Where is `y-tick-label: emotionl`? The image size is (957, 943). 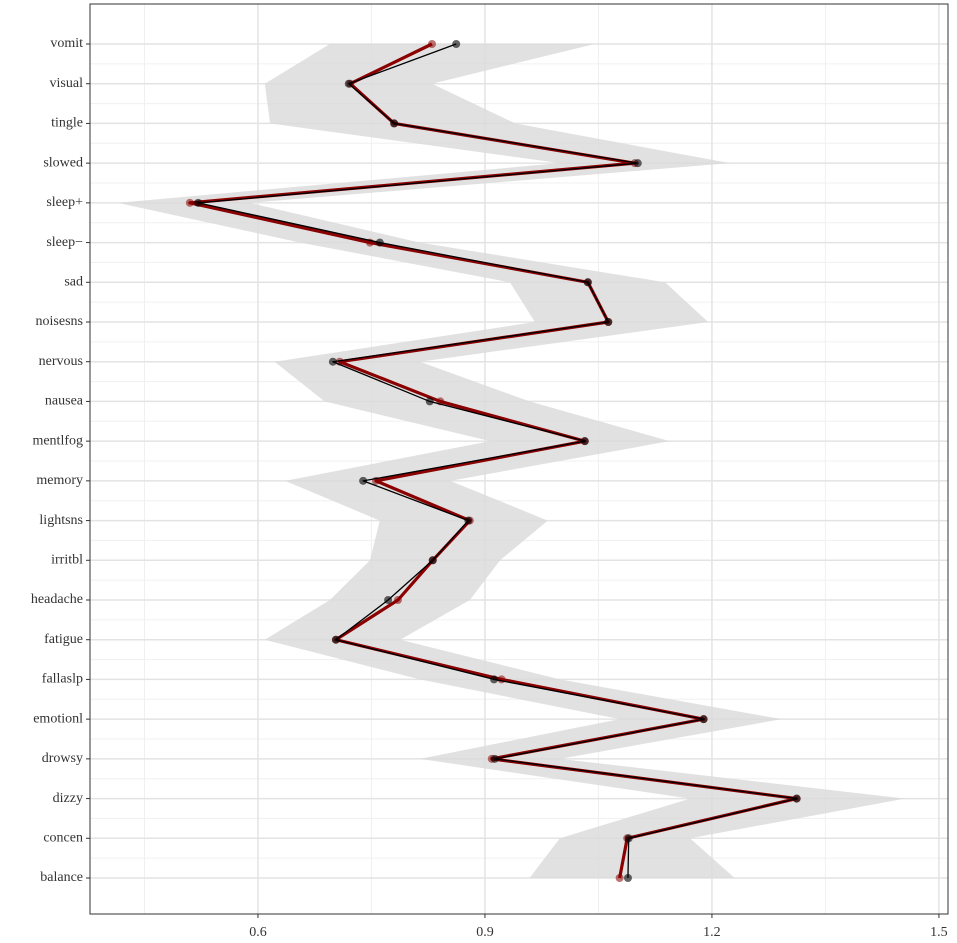
y-tick-label: emotionl is located at coordinates (58, 718).